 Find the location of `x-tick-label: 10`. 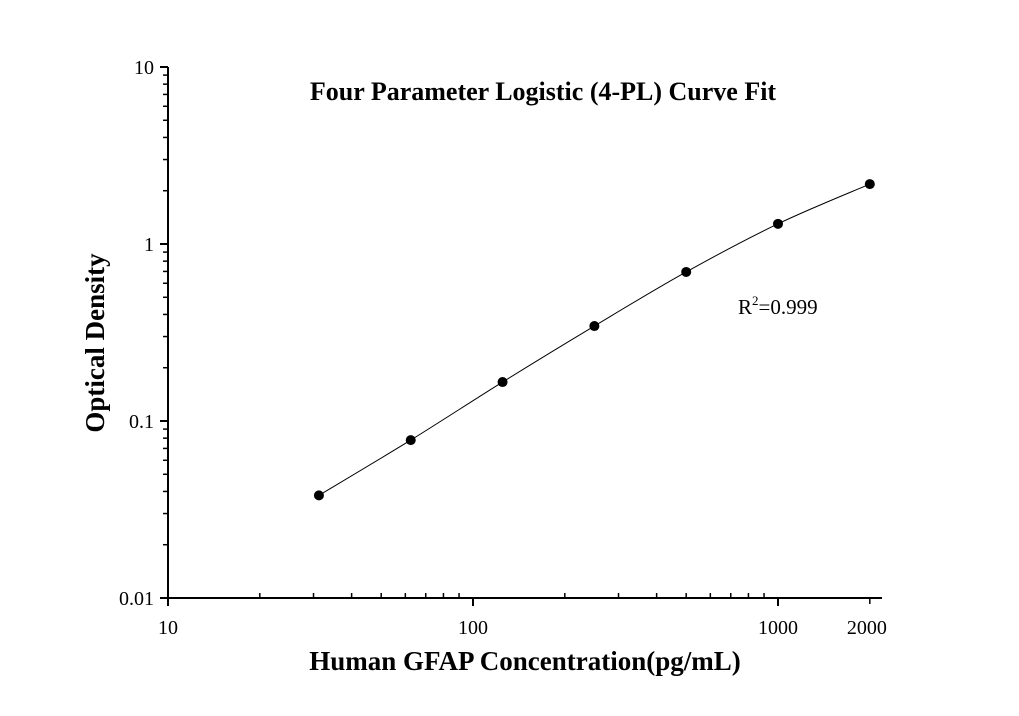

x-tick-label: 10 is located at coordinates (168, 628).